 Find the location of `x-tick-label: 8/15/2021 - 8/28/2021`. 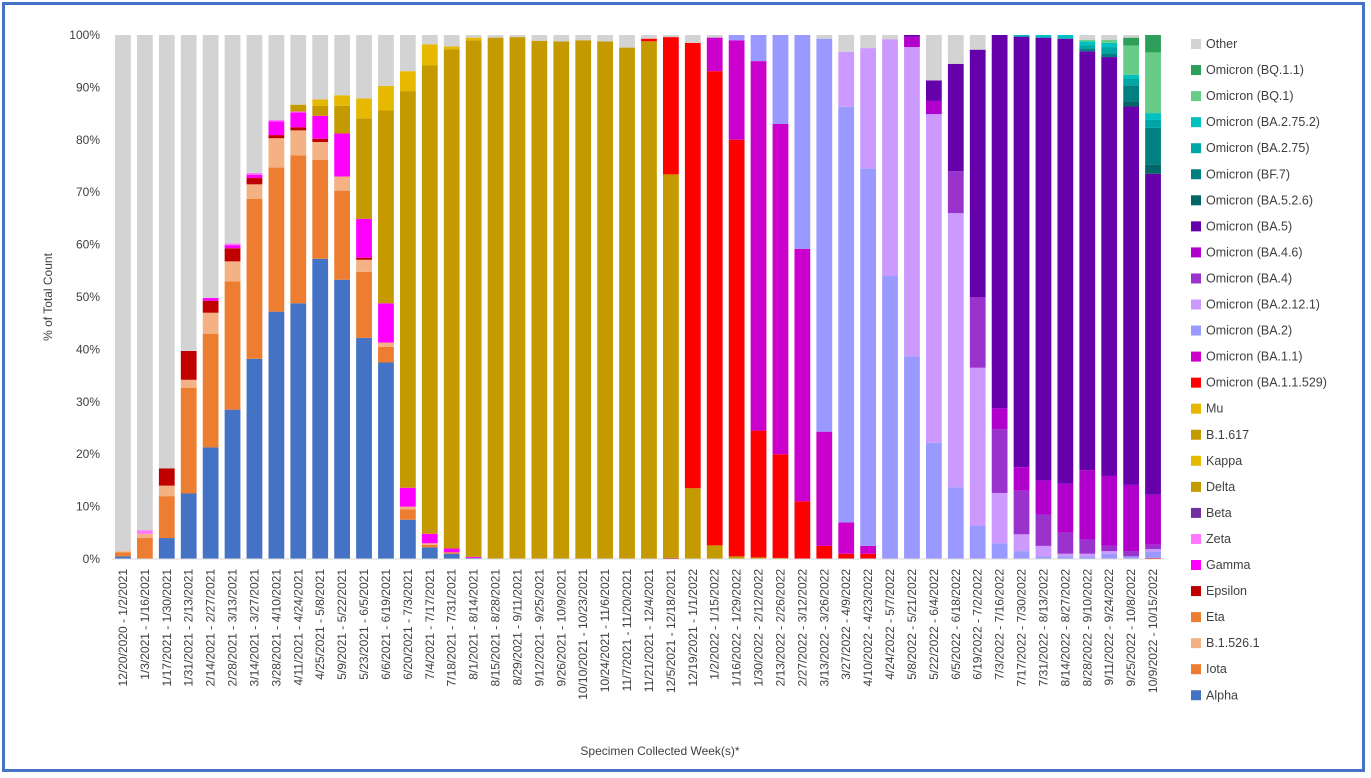

x-tick-label: 8/15/2021 - 8/28/2021 is located at coordinates (496, 628).